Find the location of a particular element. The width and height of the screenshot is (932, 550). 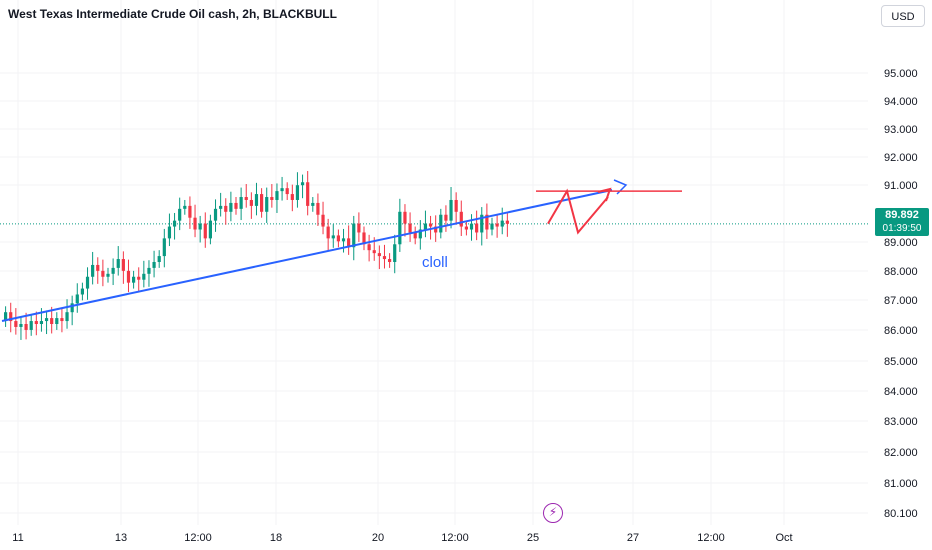

y-tick-label: 86.000 is located at coordinates (901, 331).